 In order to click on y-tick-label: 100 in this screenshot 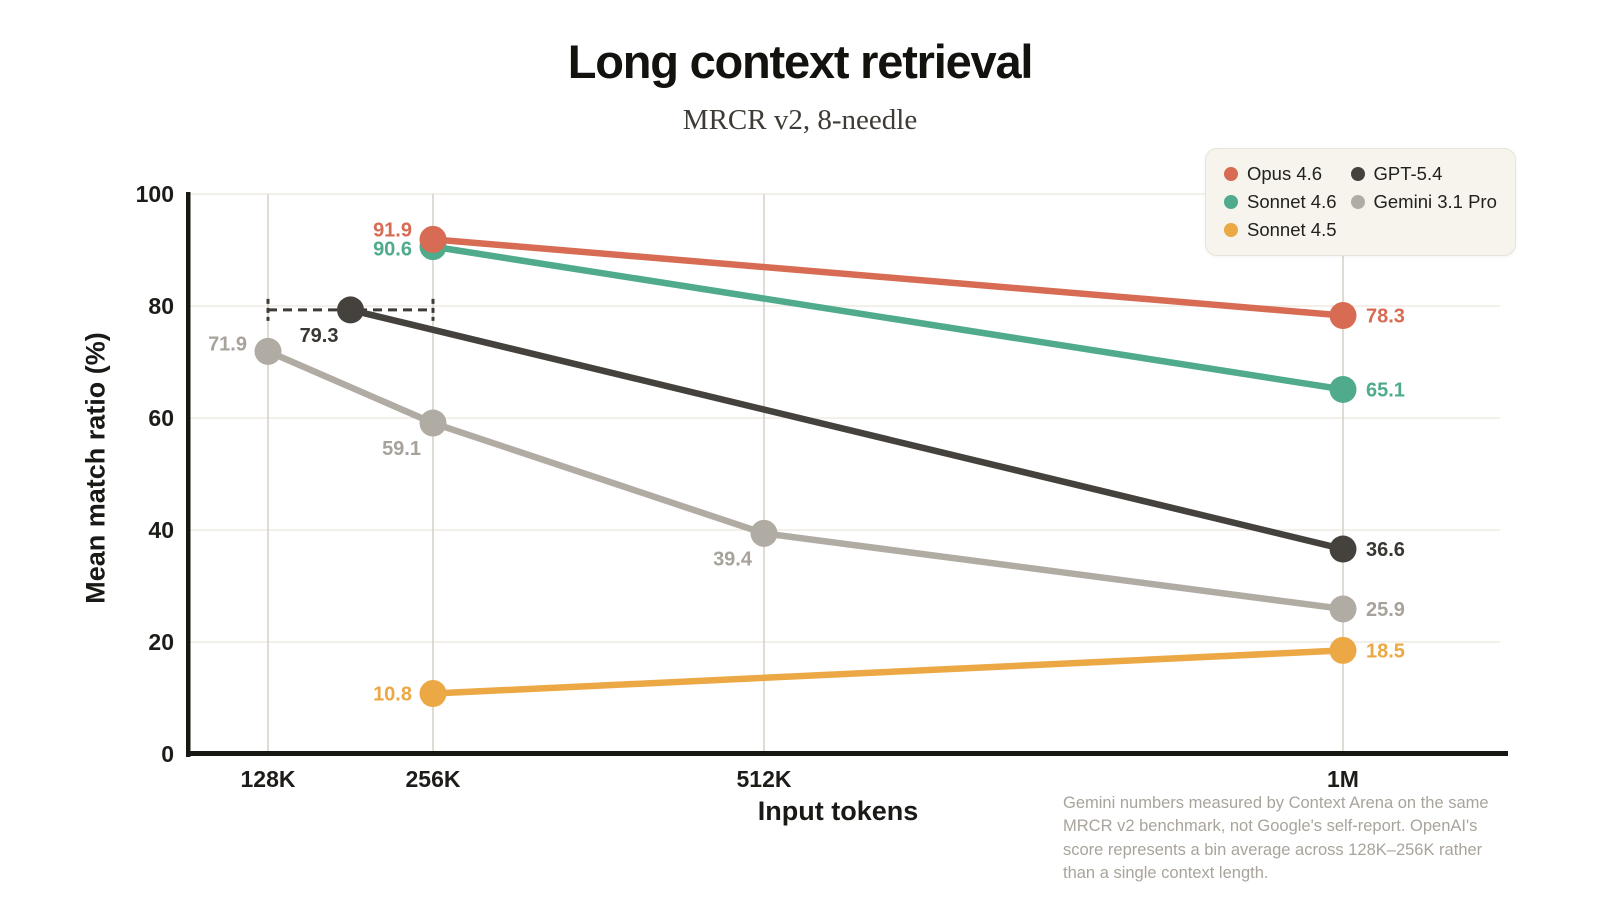, I will do `click(155, 194)`.